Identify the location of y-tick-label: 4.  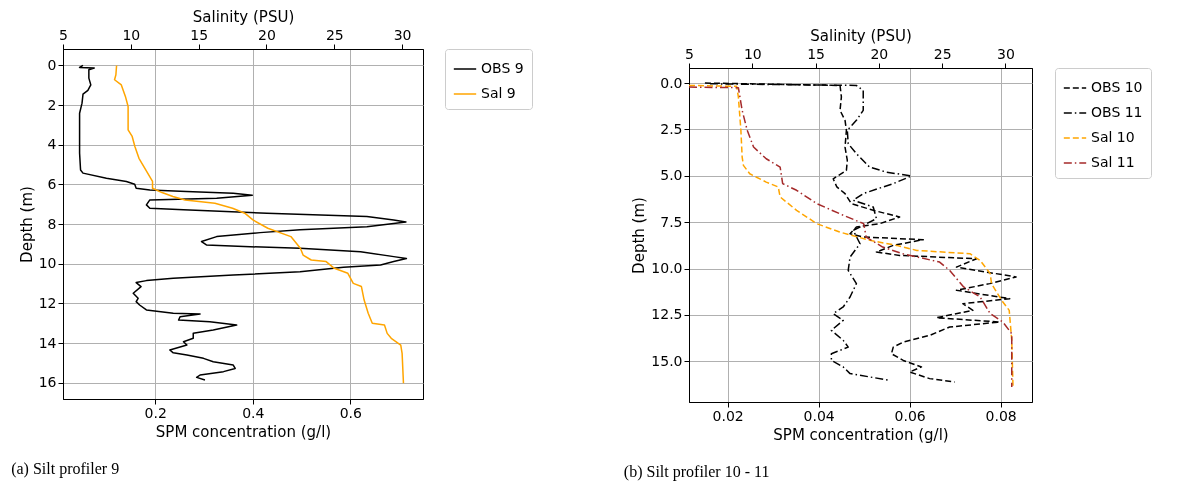
(52, 144).